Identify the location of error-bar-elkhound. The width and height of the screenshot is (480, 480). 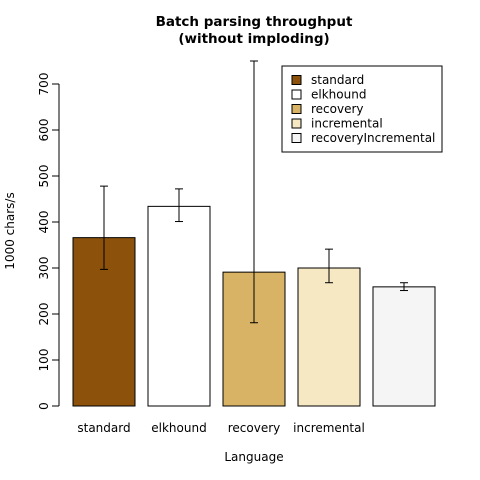
(179, 205).